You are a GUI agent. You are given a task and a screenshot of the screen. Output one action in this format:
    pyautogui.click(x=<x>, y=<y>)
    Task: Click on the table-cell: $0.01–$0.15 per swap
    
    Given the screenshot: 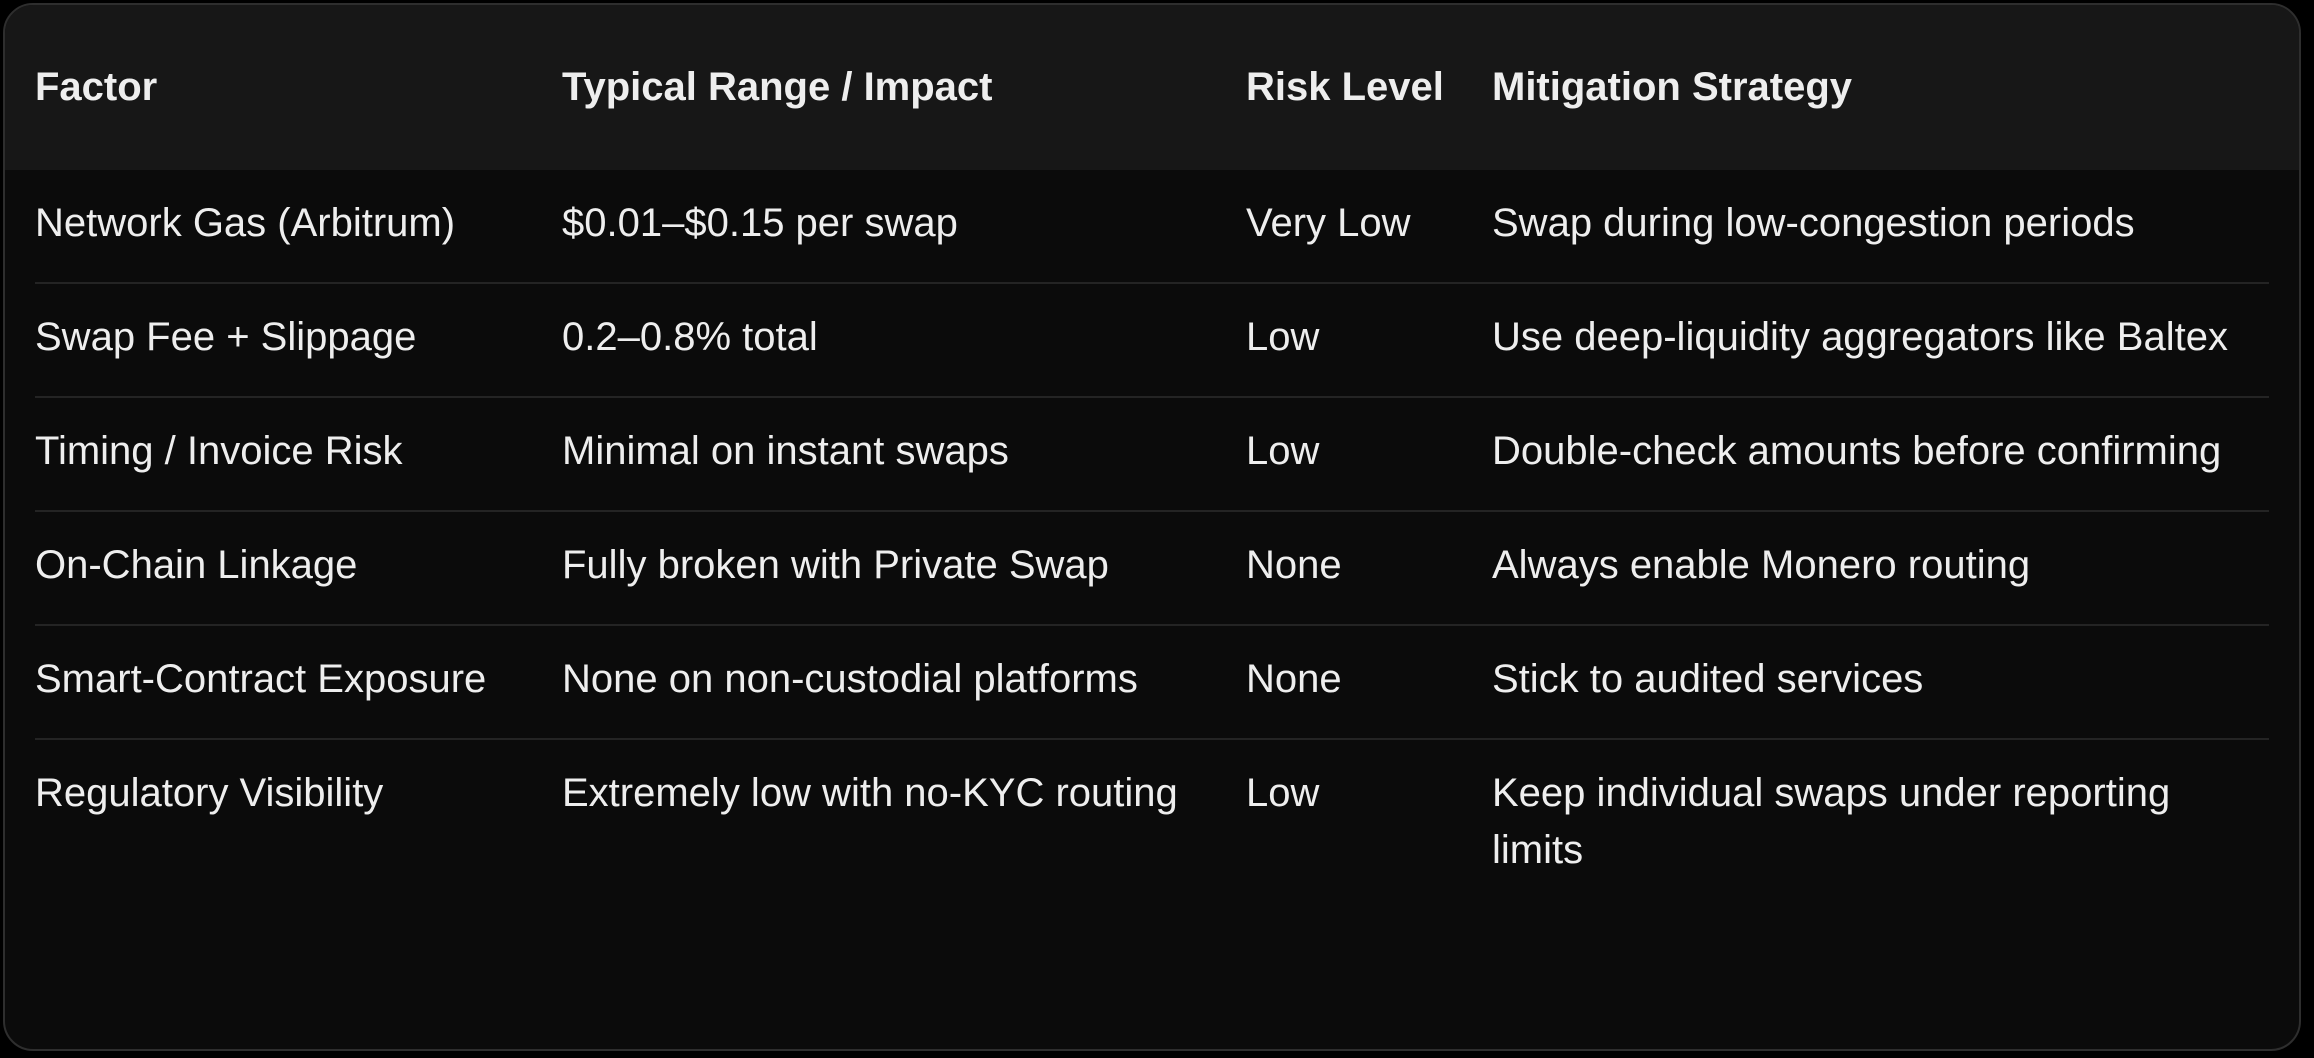 What is the action you would take?
    pyautogui.click(x=904, y=227)
    